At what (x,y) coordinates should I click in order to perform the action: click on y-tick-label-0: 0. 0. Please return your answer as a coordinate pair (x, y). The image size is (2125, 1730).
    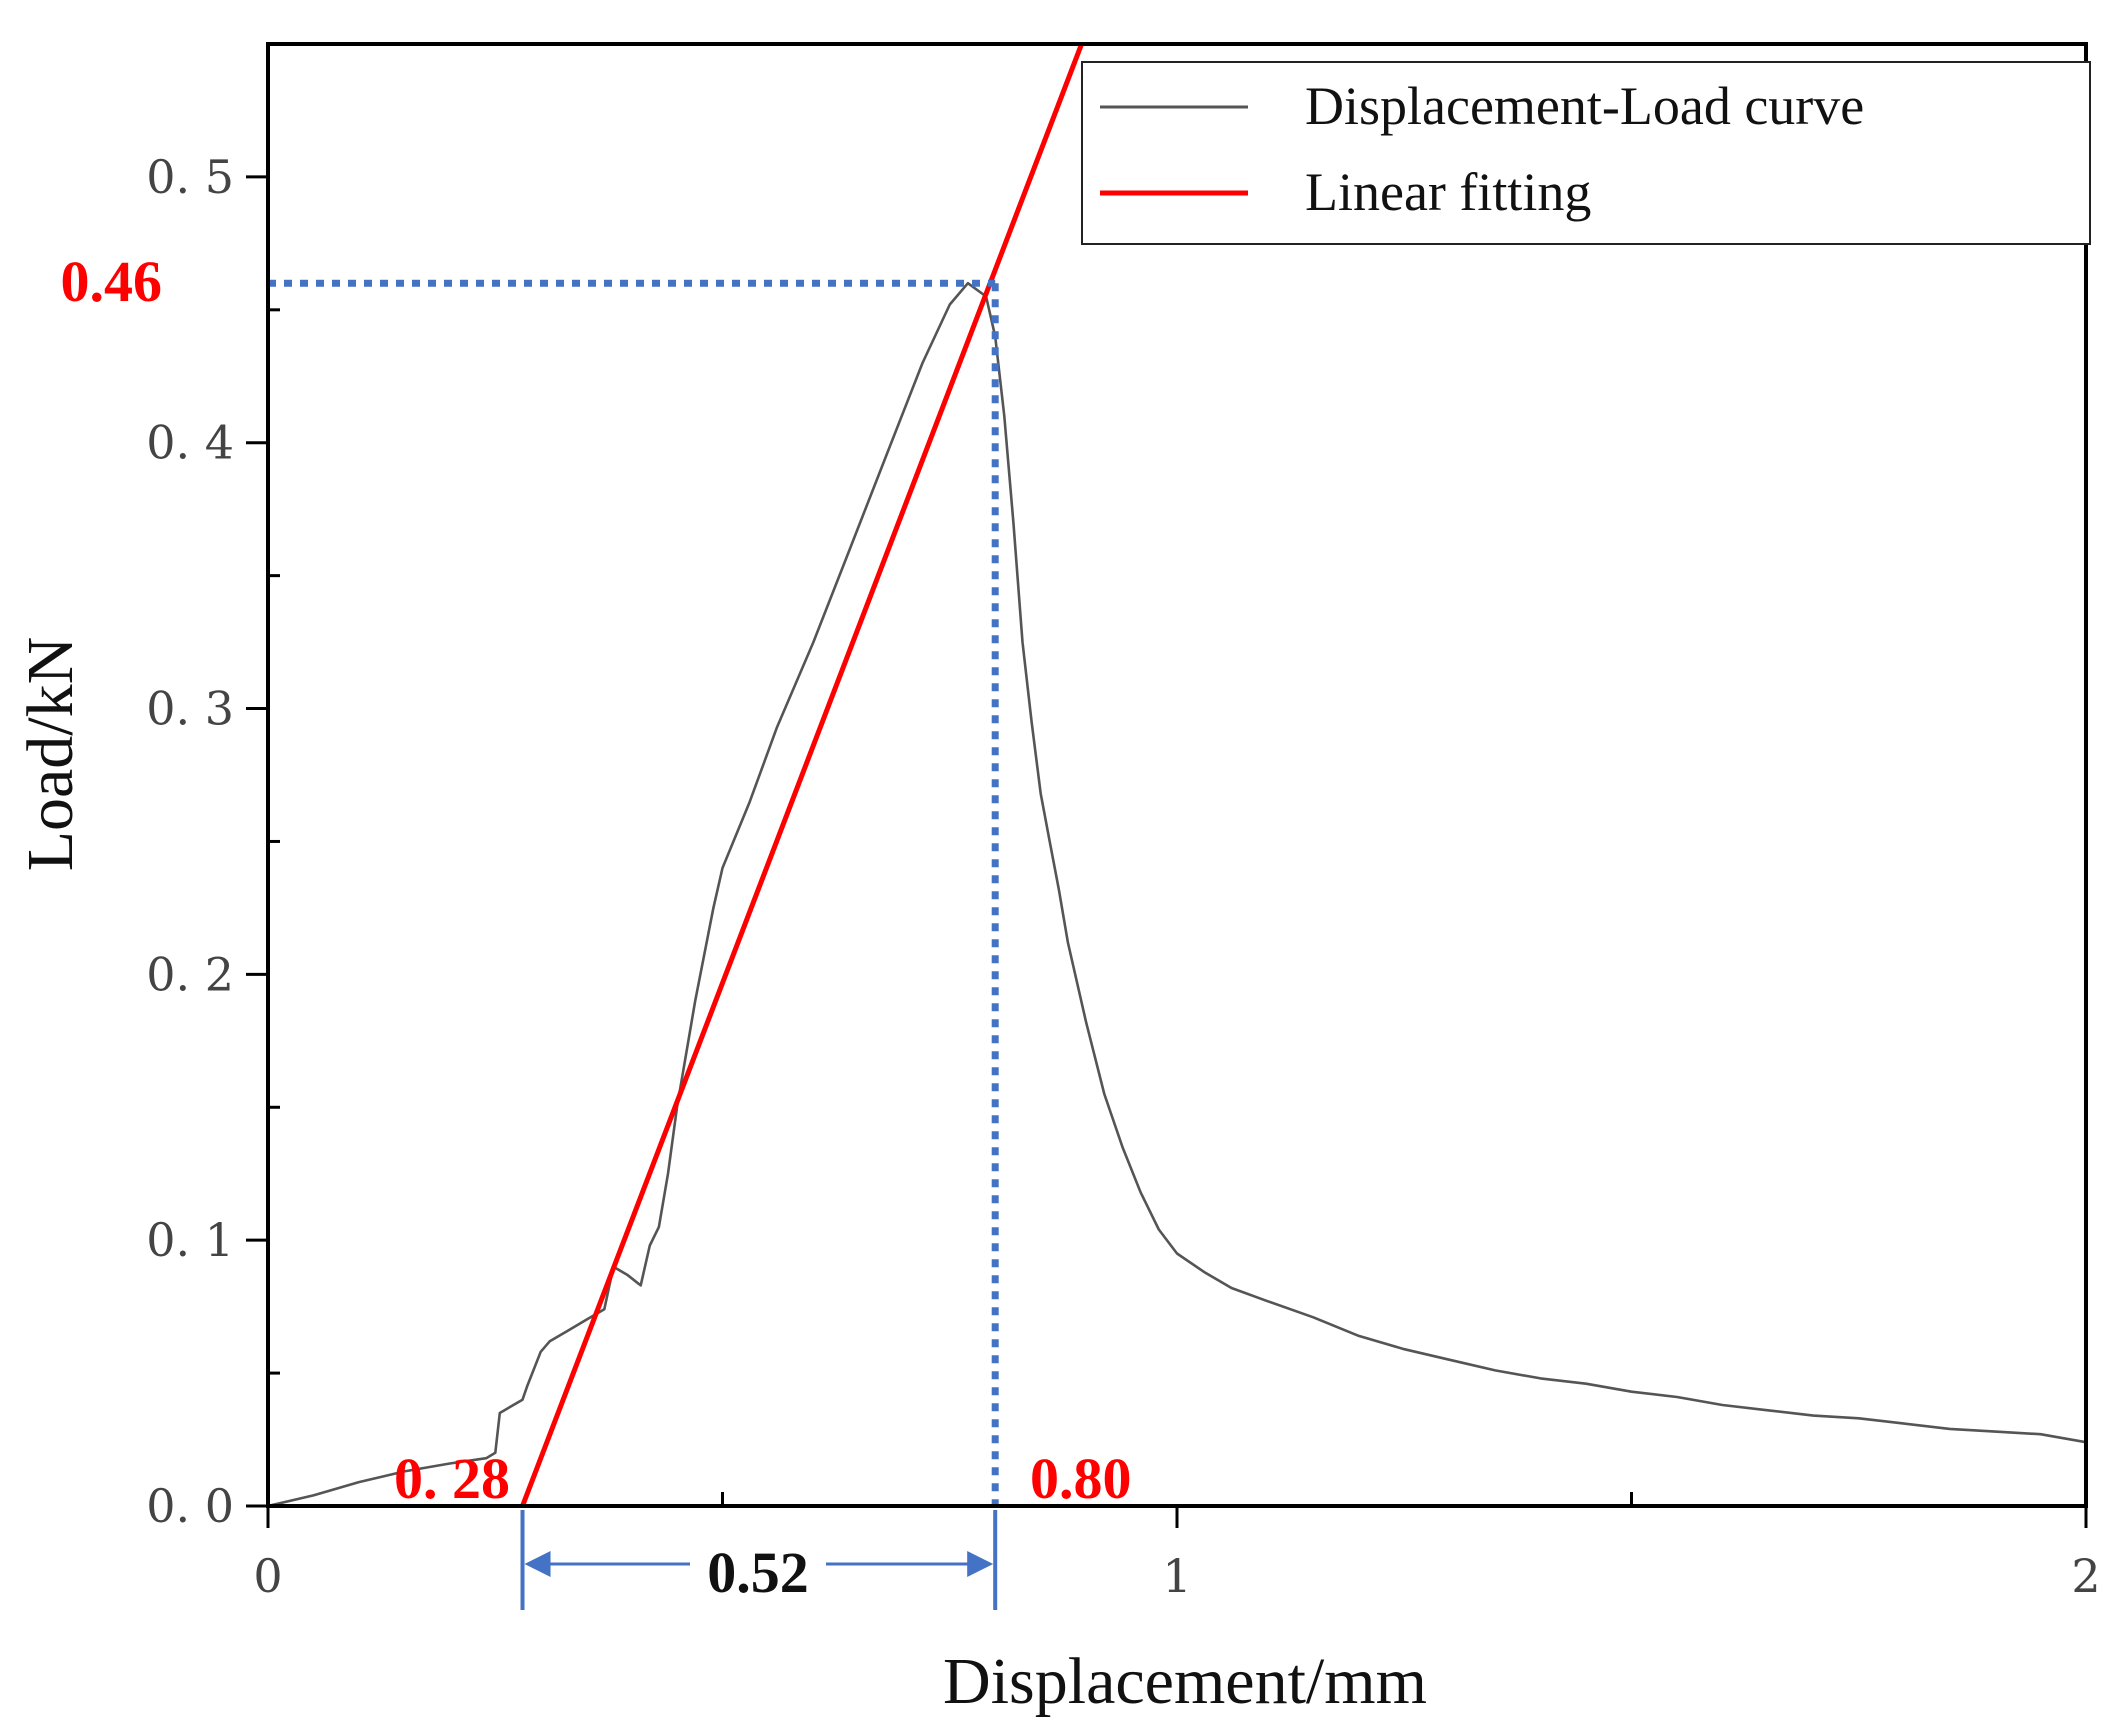
    Looking at the image, I should click on (190, 1506).